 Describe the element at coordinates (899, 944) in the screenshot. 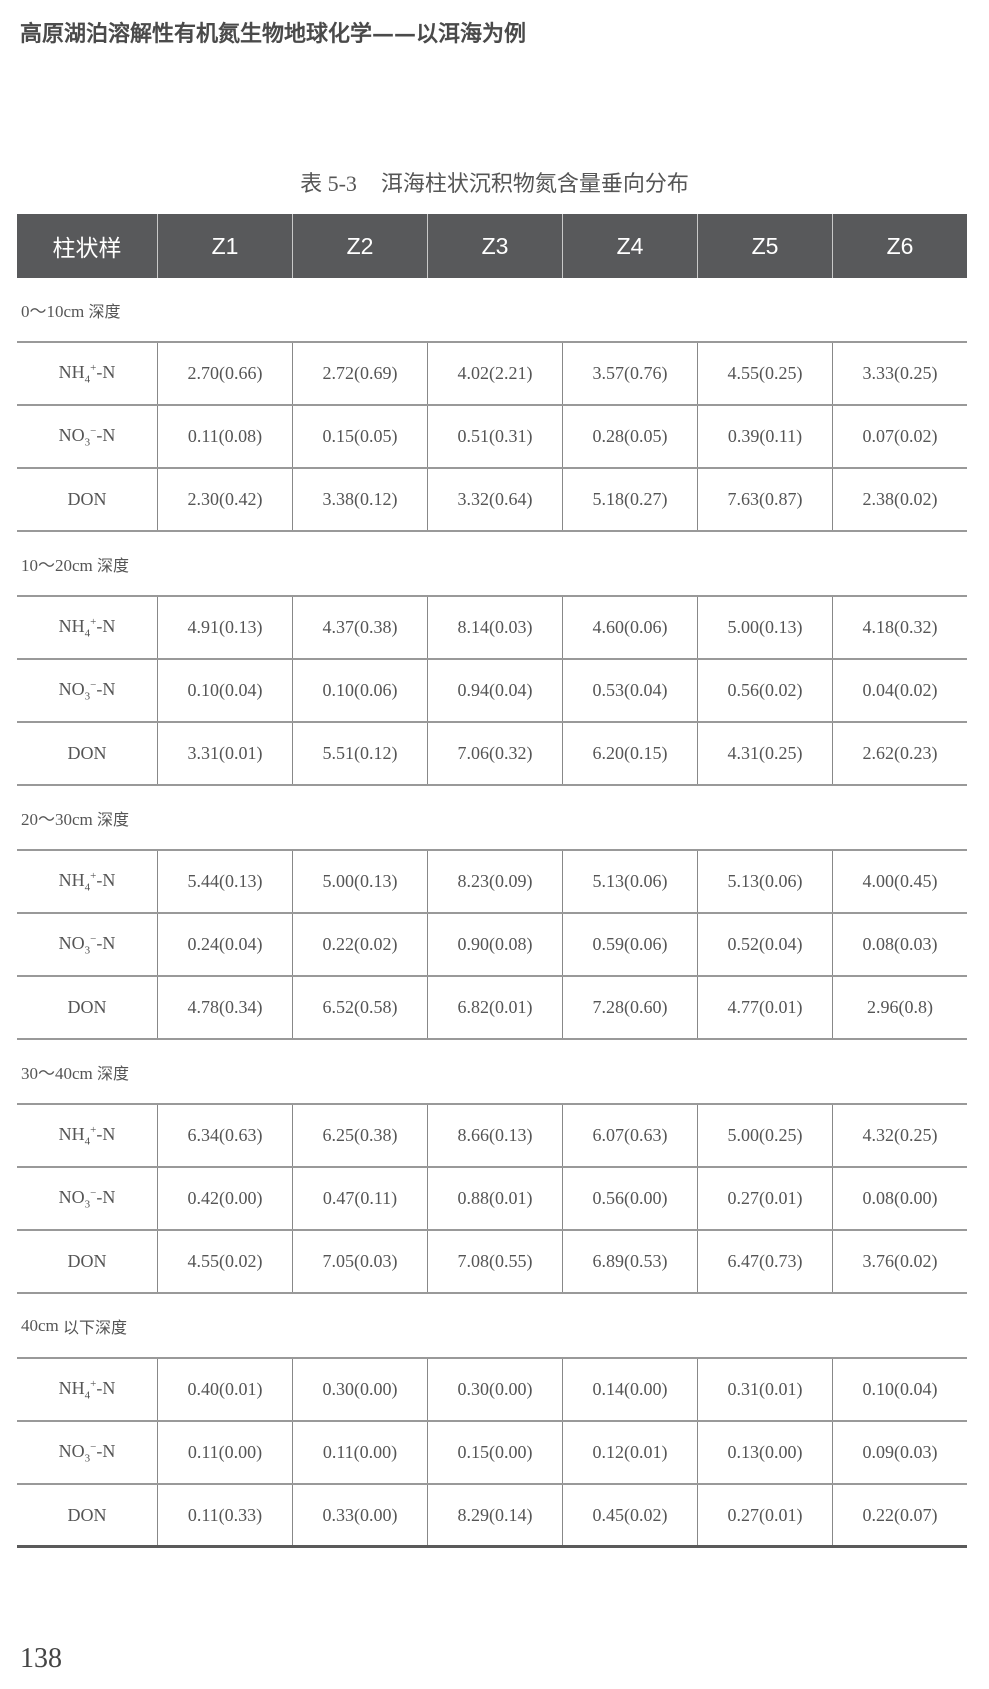

I see `value-cell: 0.08(0.03)` at that location.